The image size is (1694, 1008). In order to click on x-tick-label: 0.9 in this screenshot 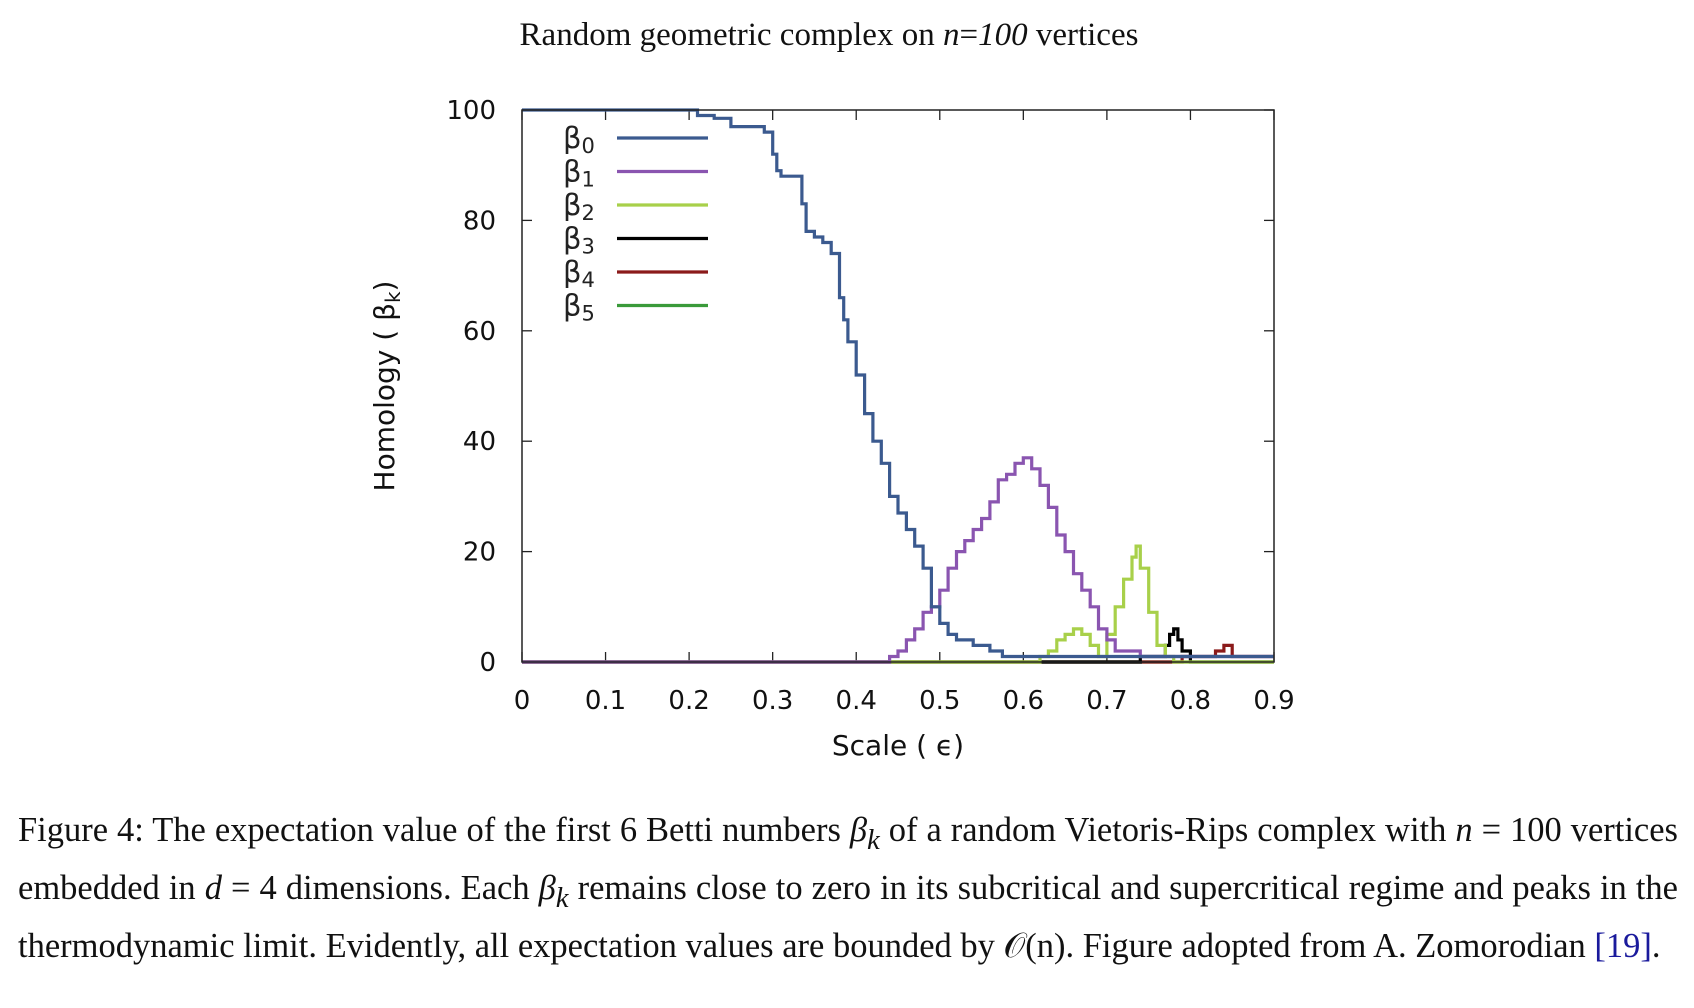, I will do `click(1273, 701)`.